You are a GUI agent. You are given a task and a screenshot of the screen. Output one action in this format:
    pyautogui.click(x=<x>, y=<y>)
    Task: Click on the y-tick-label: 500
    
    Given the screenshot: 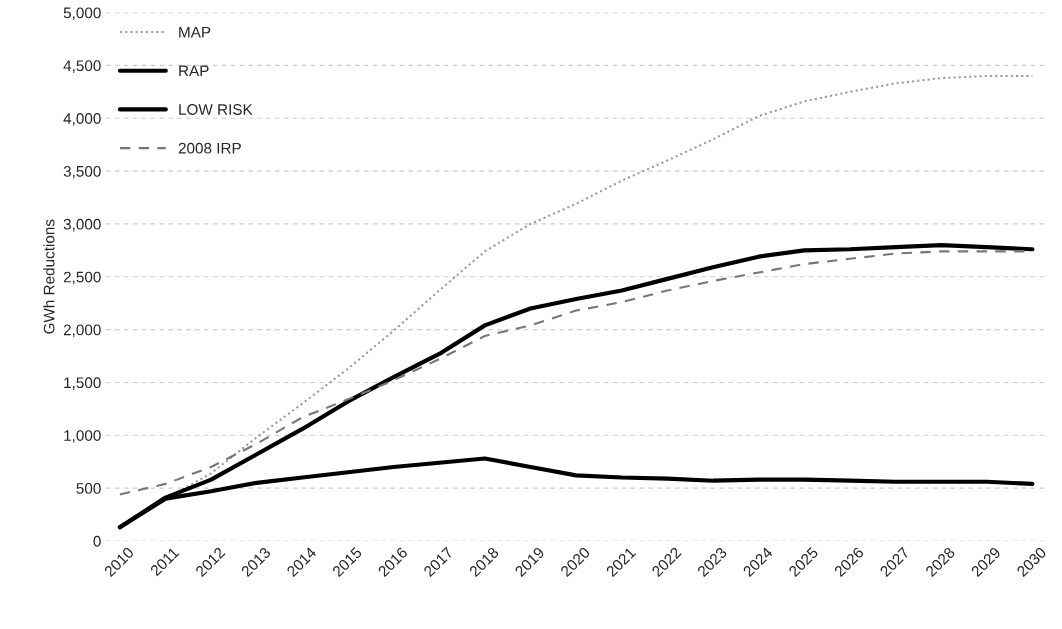 What is the action you would take?
    pyautogui.click(x=88, y=488)
    